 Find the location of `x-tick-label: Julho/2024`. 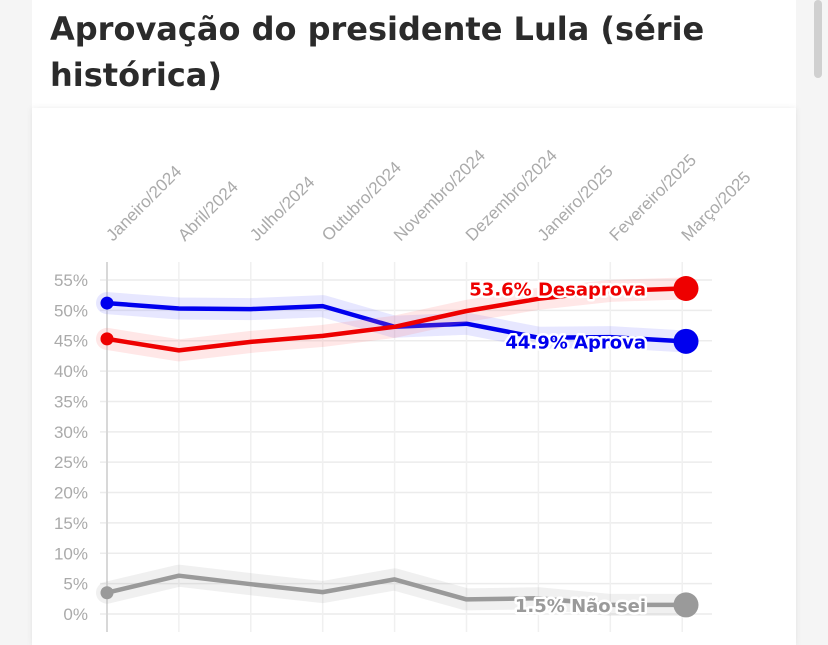

x-tick-label: Julho/2024 is located at coordinates (282, 209).